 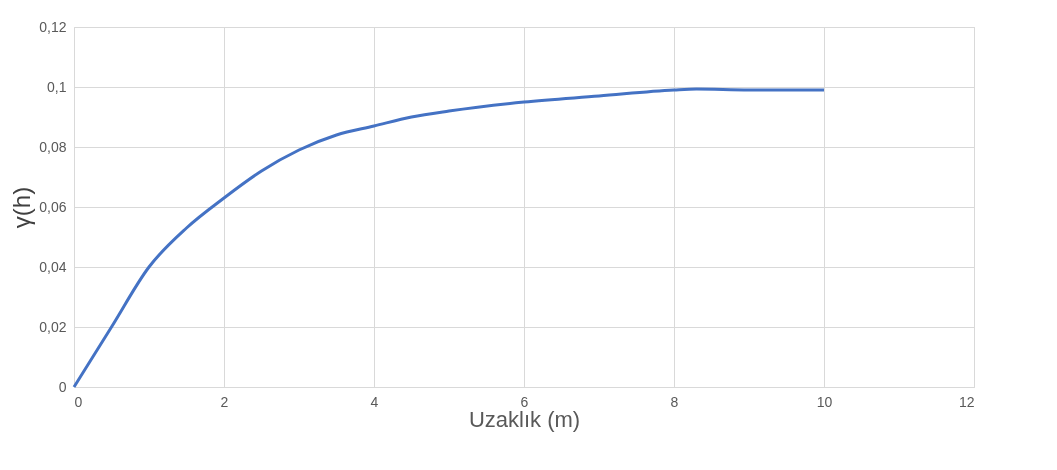 I want to click on y-axis-title: γ(h), so click(x=22, y=207).